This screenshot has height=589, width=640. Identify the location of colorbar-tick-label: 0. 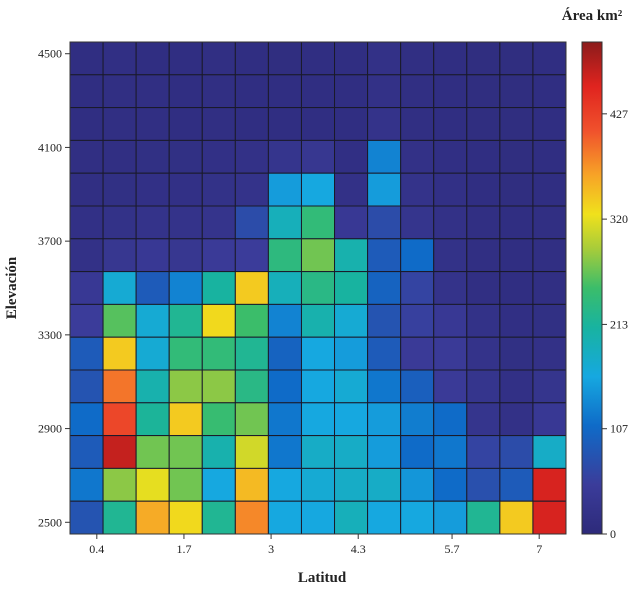
(613, 534).